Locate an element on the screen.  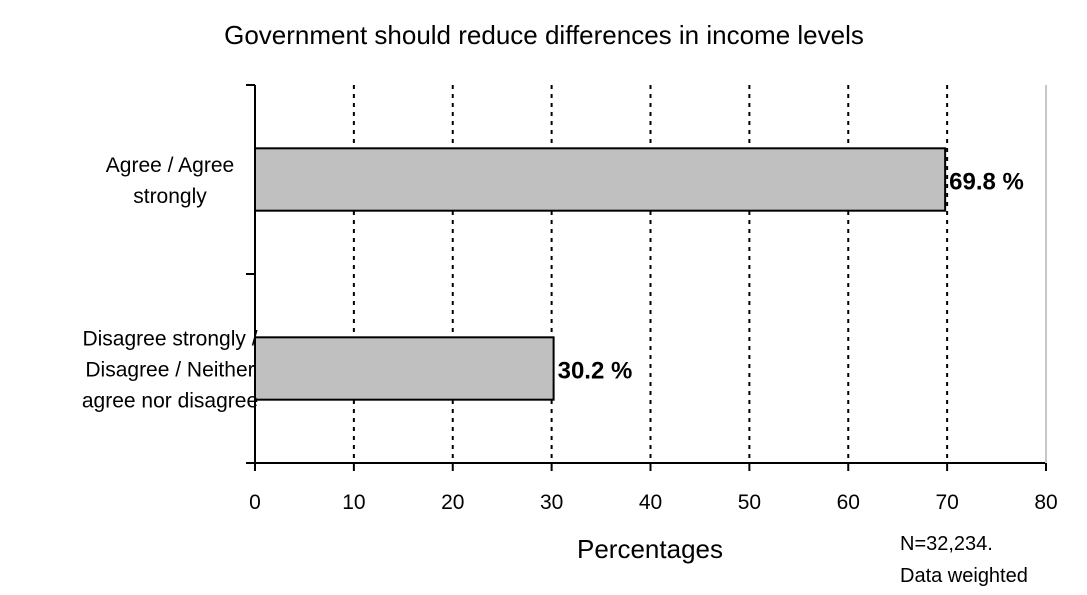
data-label-1: 69.8 % is located at coordinates (986, 182).